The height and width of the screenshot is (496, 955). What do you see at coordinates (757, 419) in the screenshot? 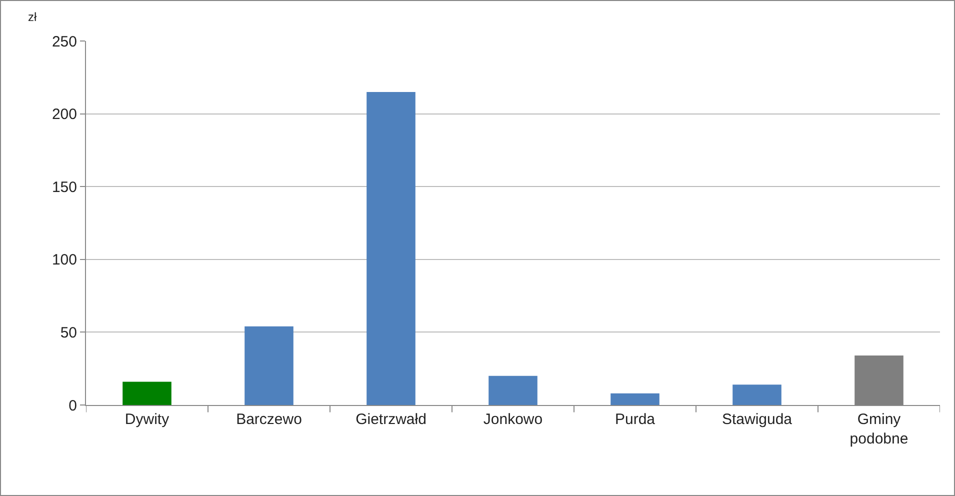
I see `x-tick-label: Stawiguda` at bounding box center [757, 419].